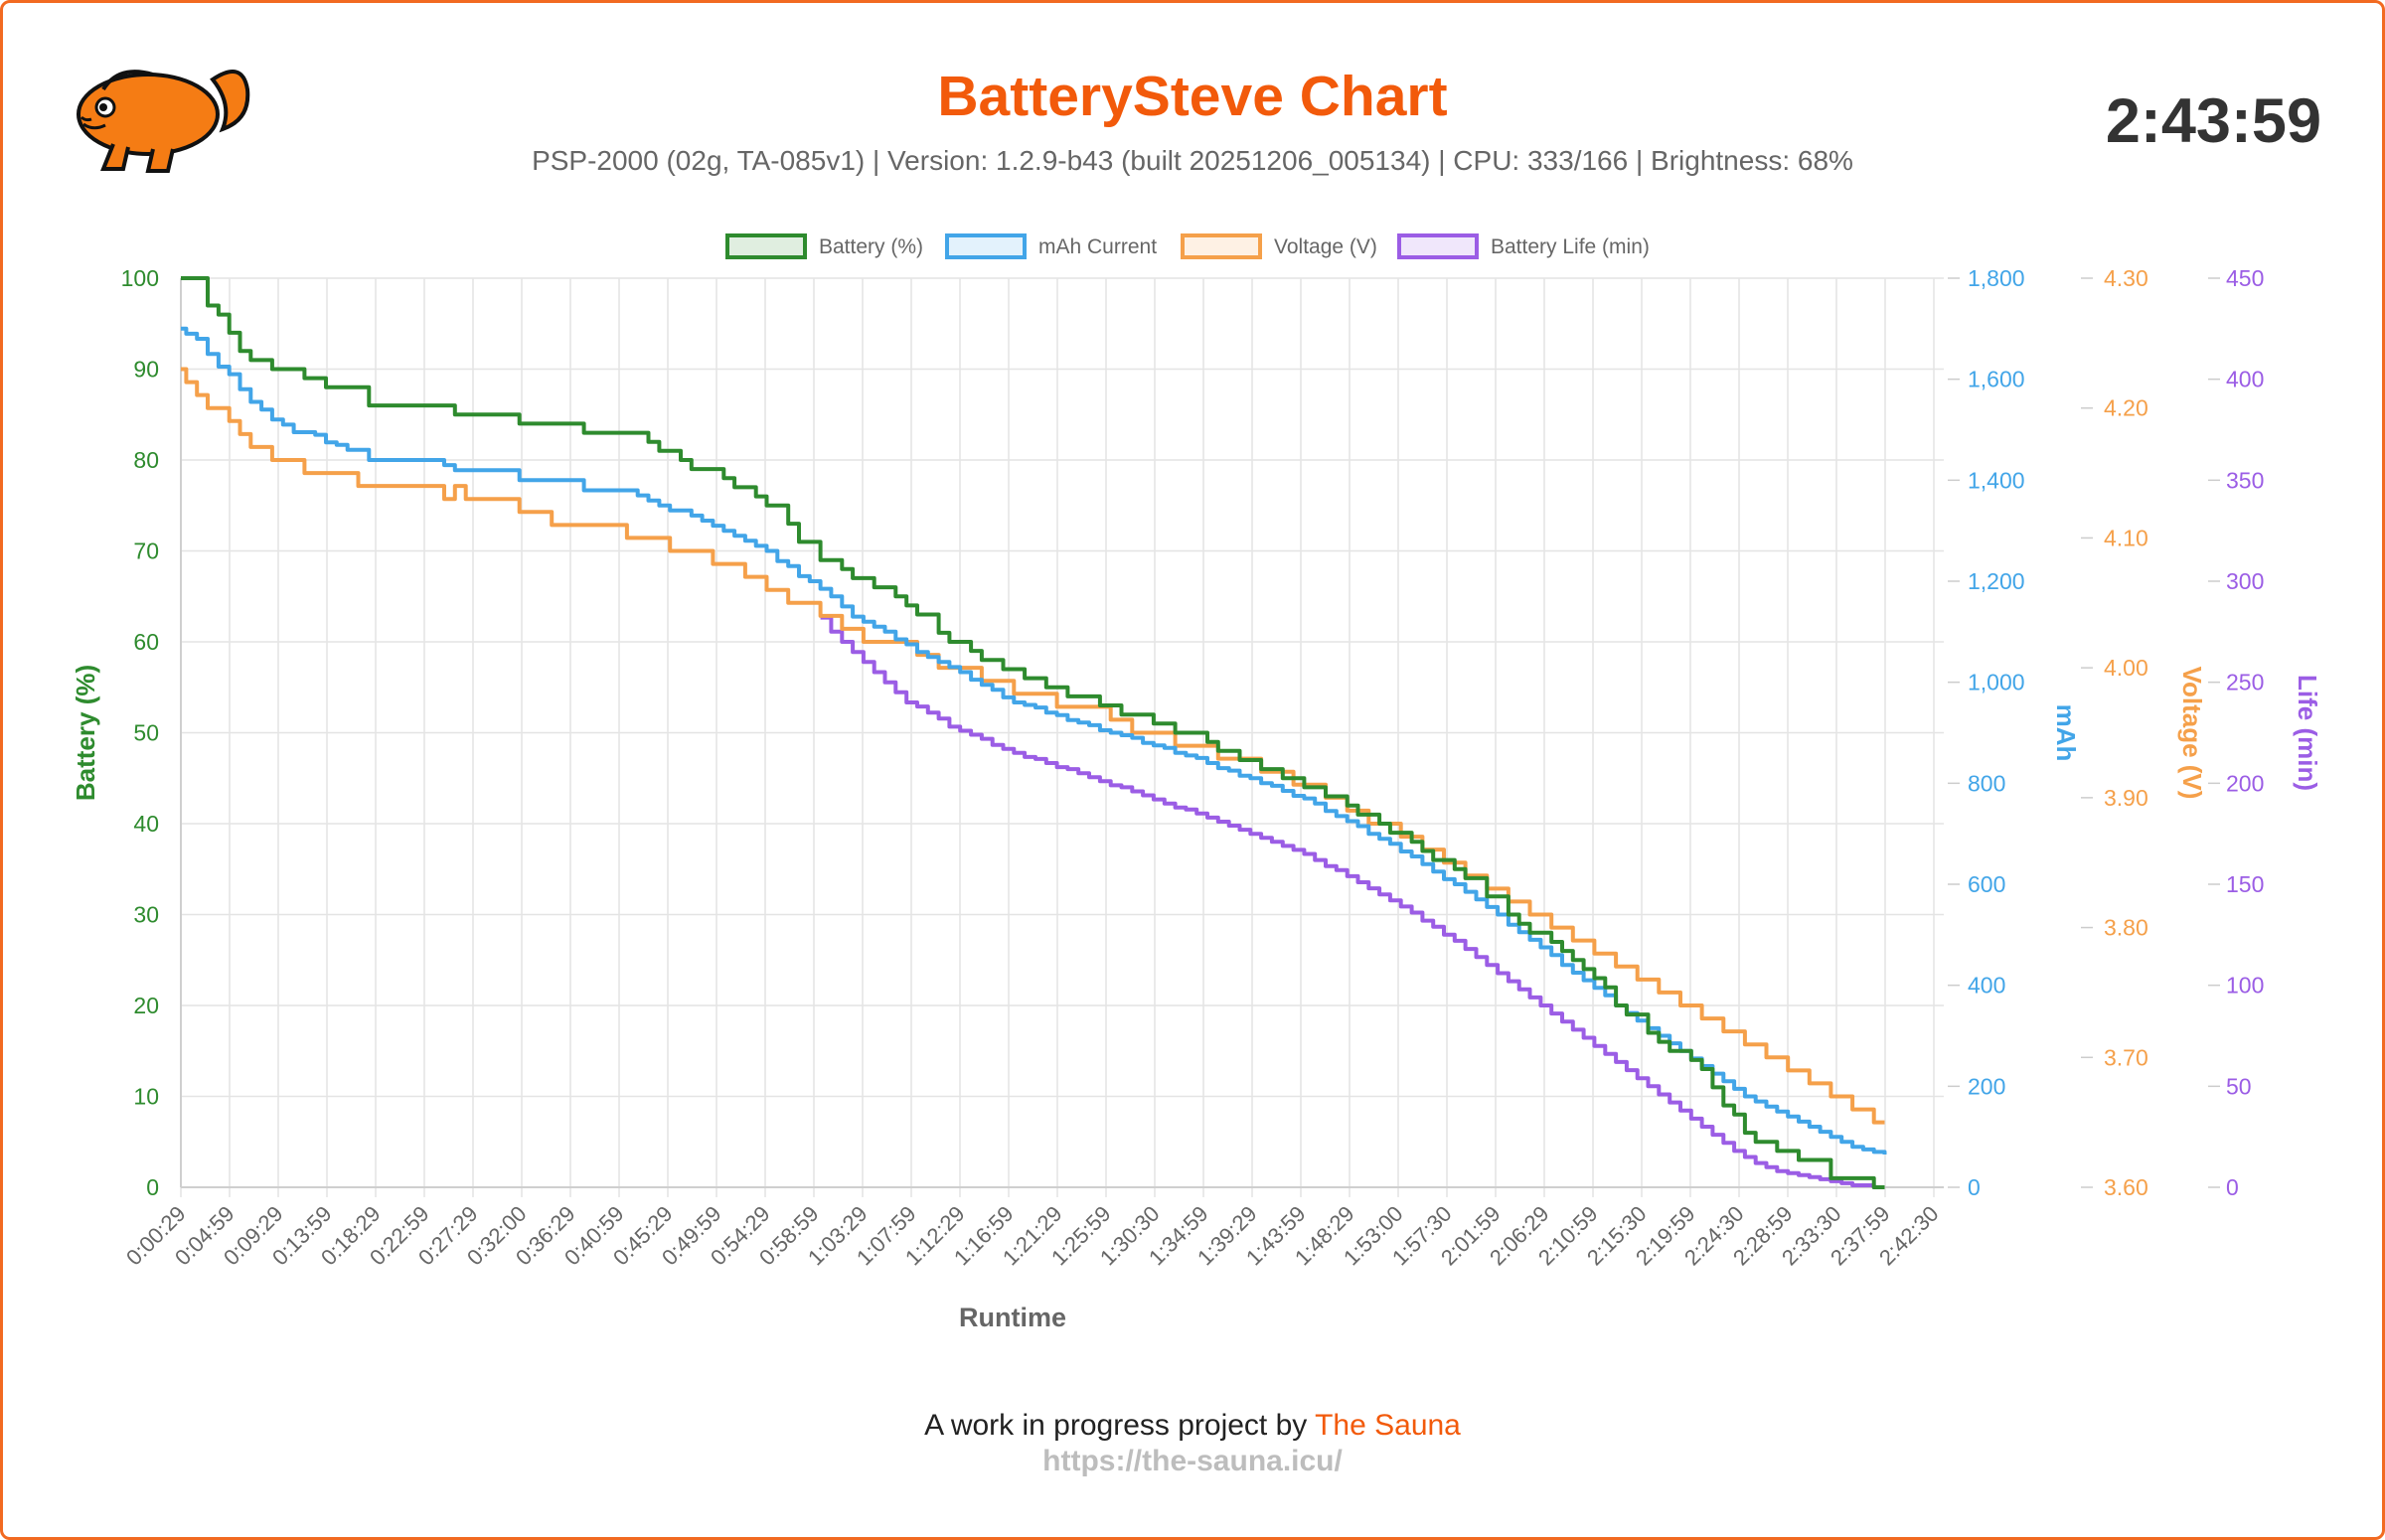  Describe the element at coordinates (2245, 783) in the screenshot. I see `life-tick-label: 200` at that location.